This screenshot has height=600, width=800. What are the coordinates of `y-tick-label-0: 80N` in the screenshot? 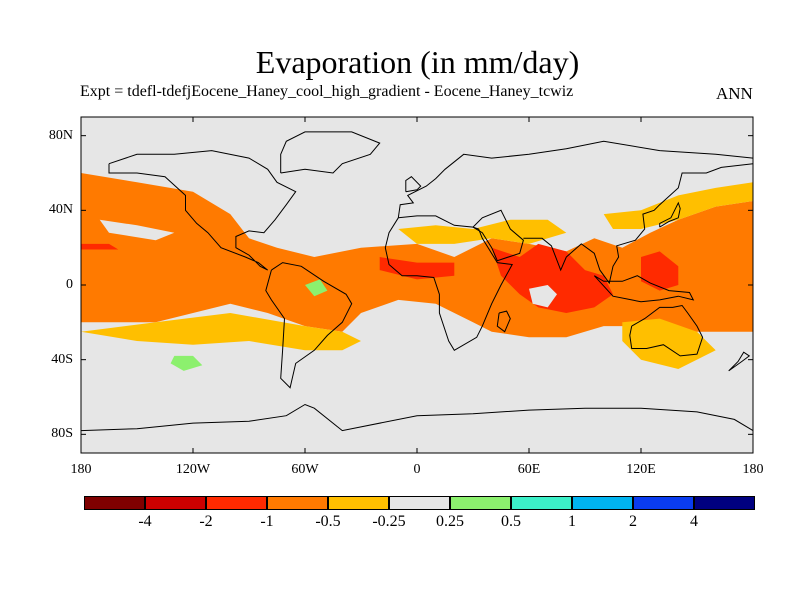 It's located at (60, 135).